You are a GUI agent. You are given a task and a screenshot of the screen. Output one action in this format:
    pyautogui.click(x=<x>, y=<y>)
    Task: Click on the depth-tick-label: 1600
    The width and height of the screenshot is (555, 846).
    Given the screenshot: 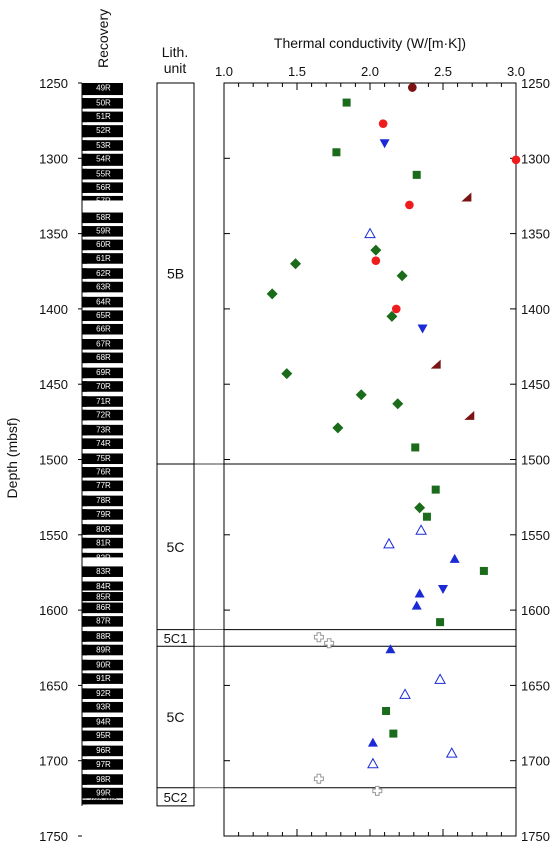 What is the action you would take?
    pyautogui.click(x=53, y=610)
    